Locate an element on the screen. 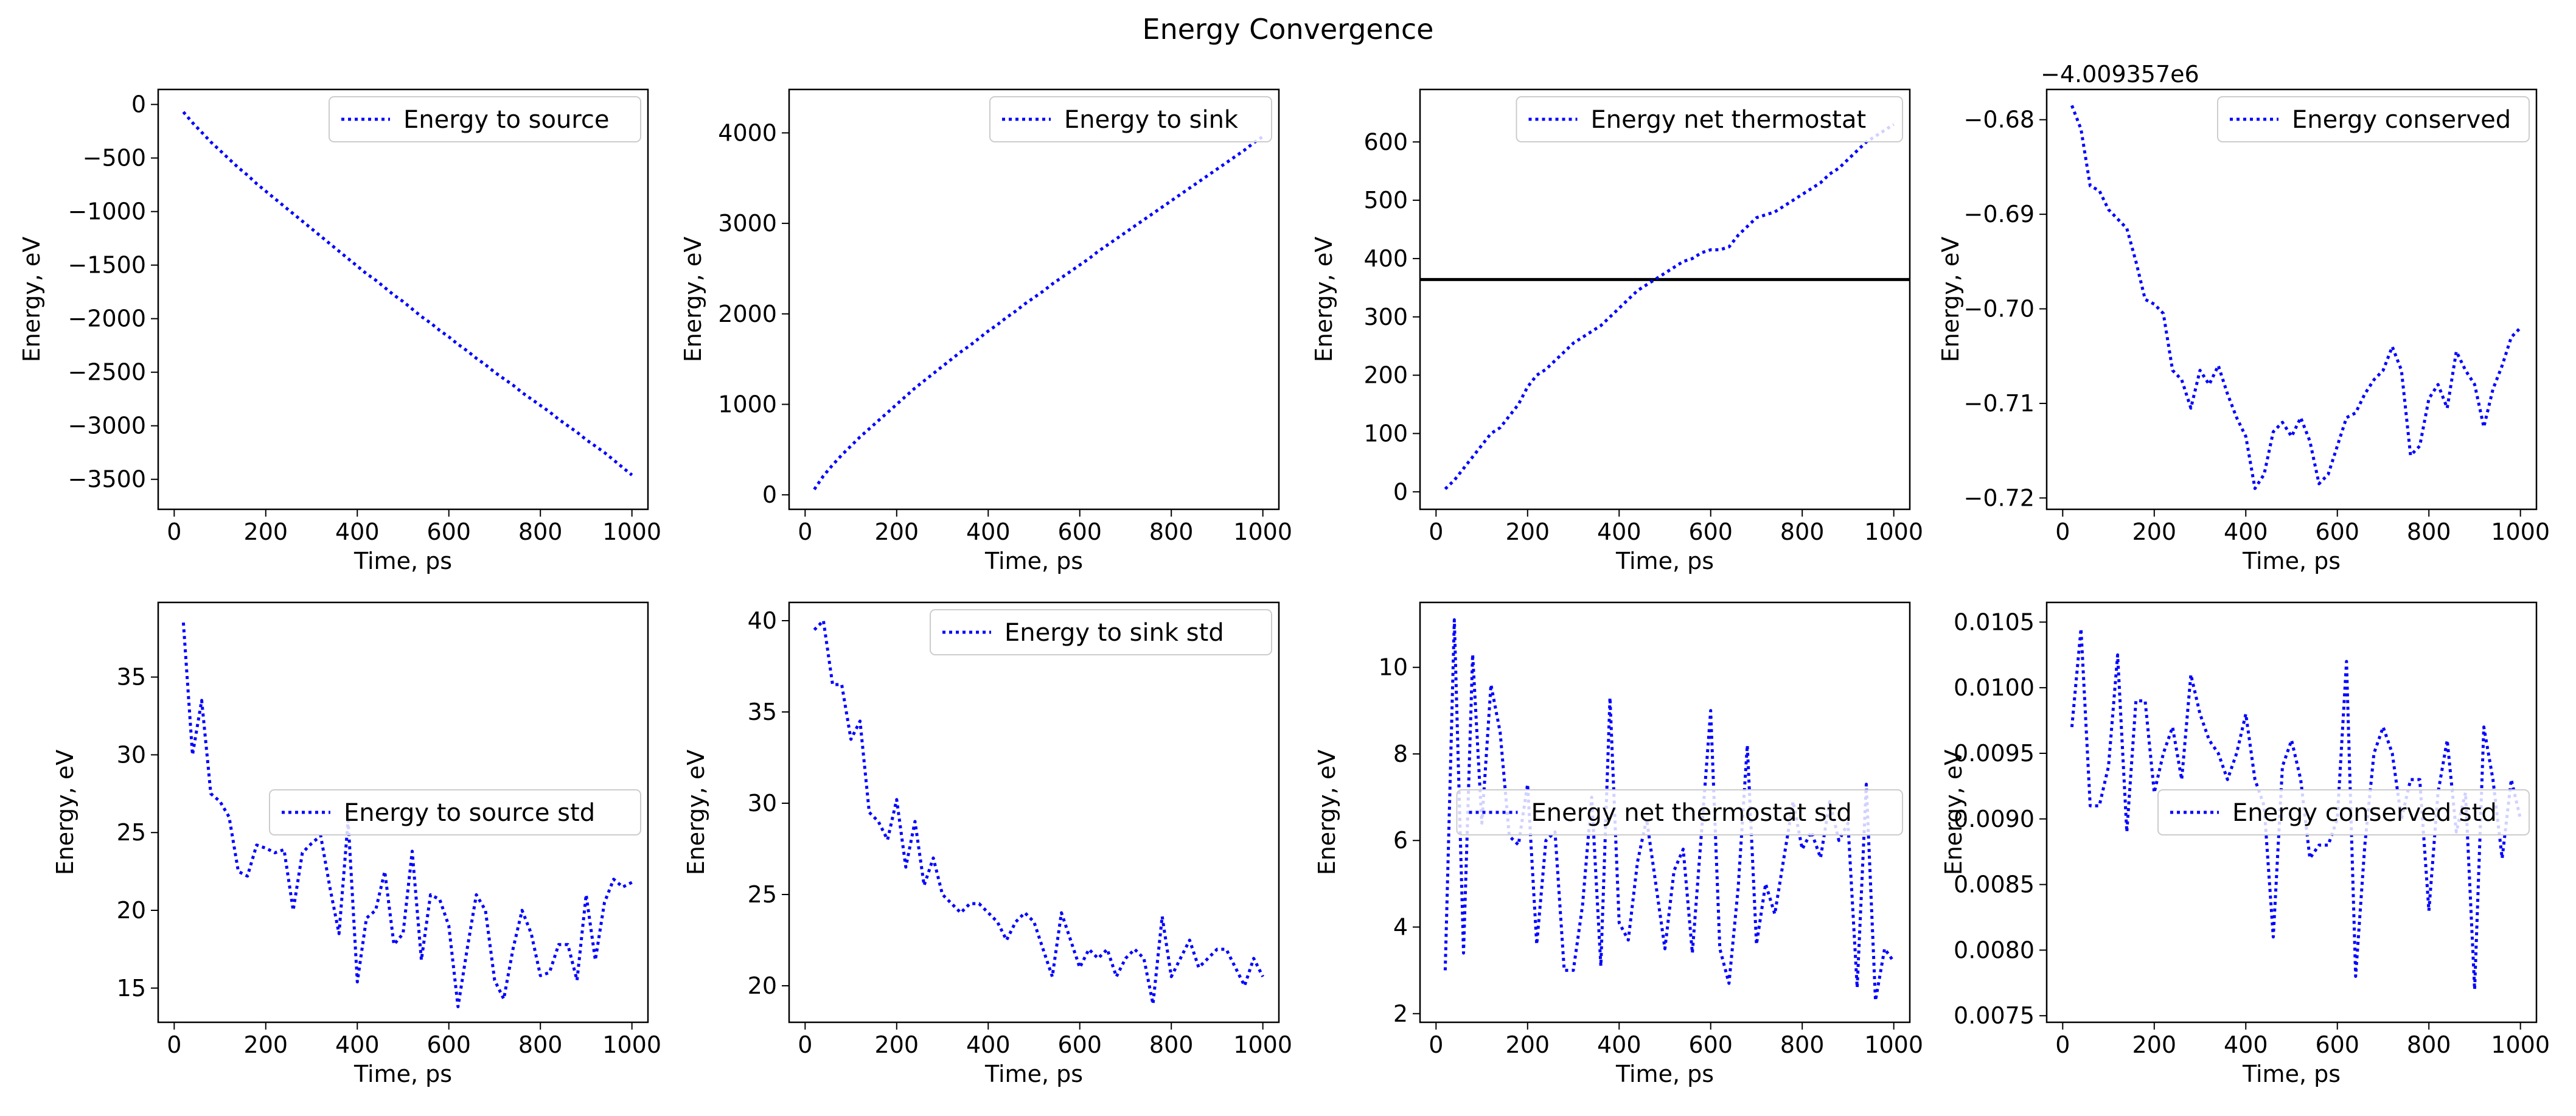  legend: Energy net thermostat is located at coordinates (1709, 119).